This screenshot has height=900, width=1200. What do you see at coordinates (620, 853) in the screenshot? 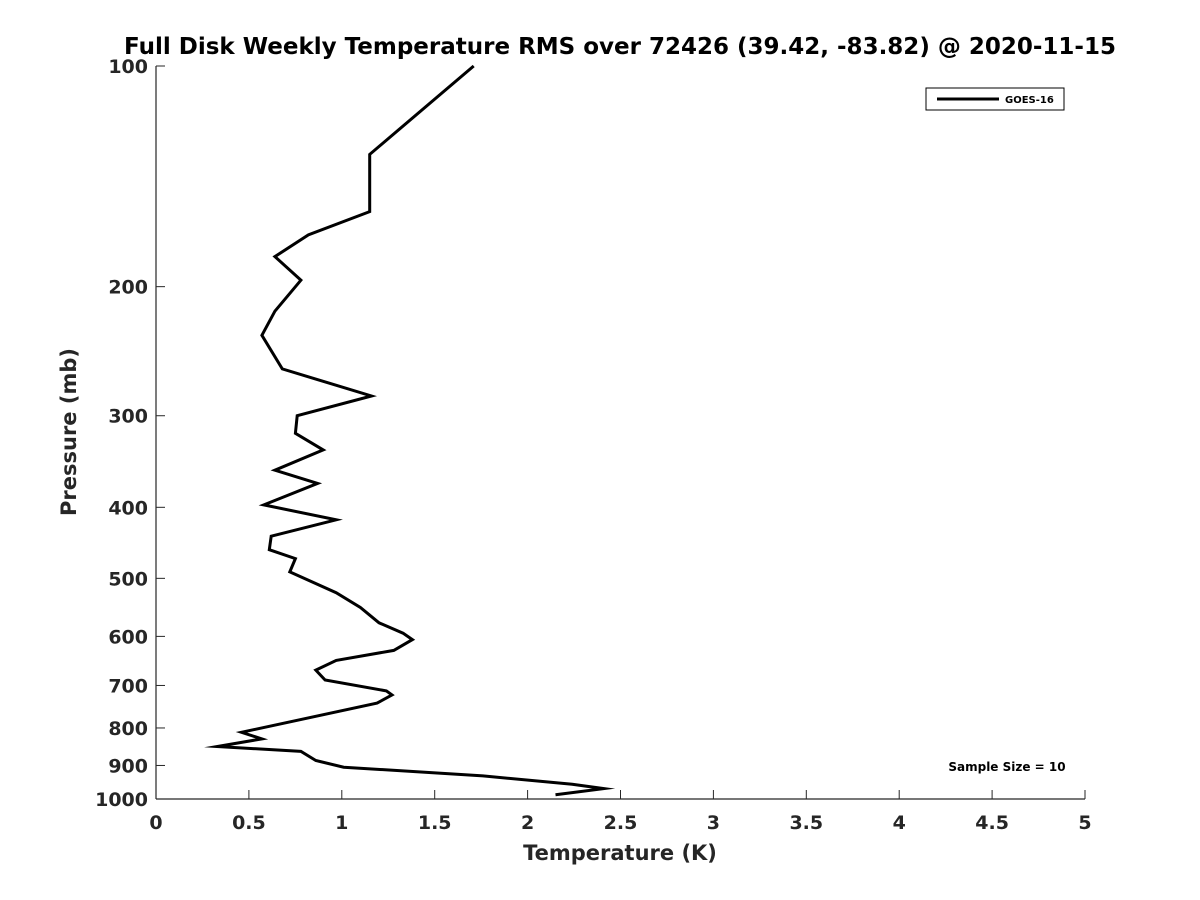
I see `x-axis-title: Temperature (K)` at bounding box center [620, 853].